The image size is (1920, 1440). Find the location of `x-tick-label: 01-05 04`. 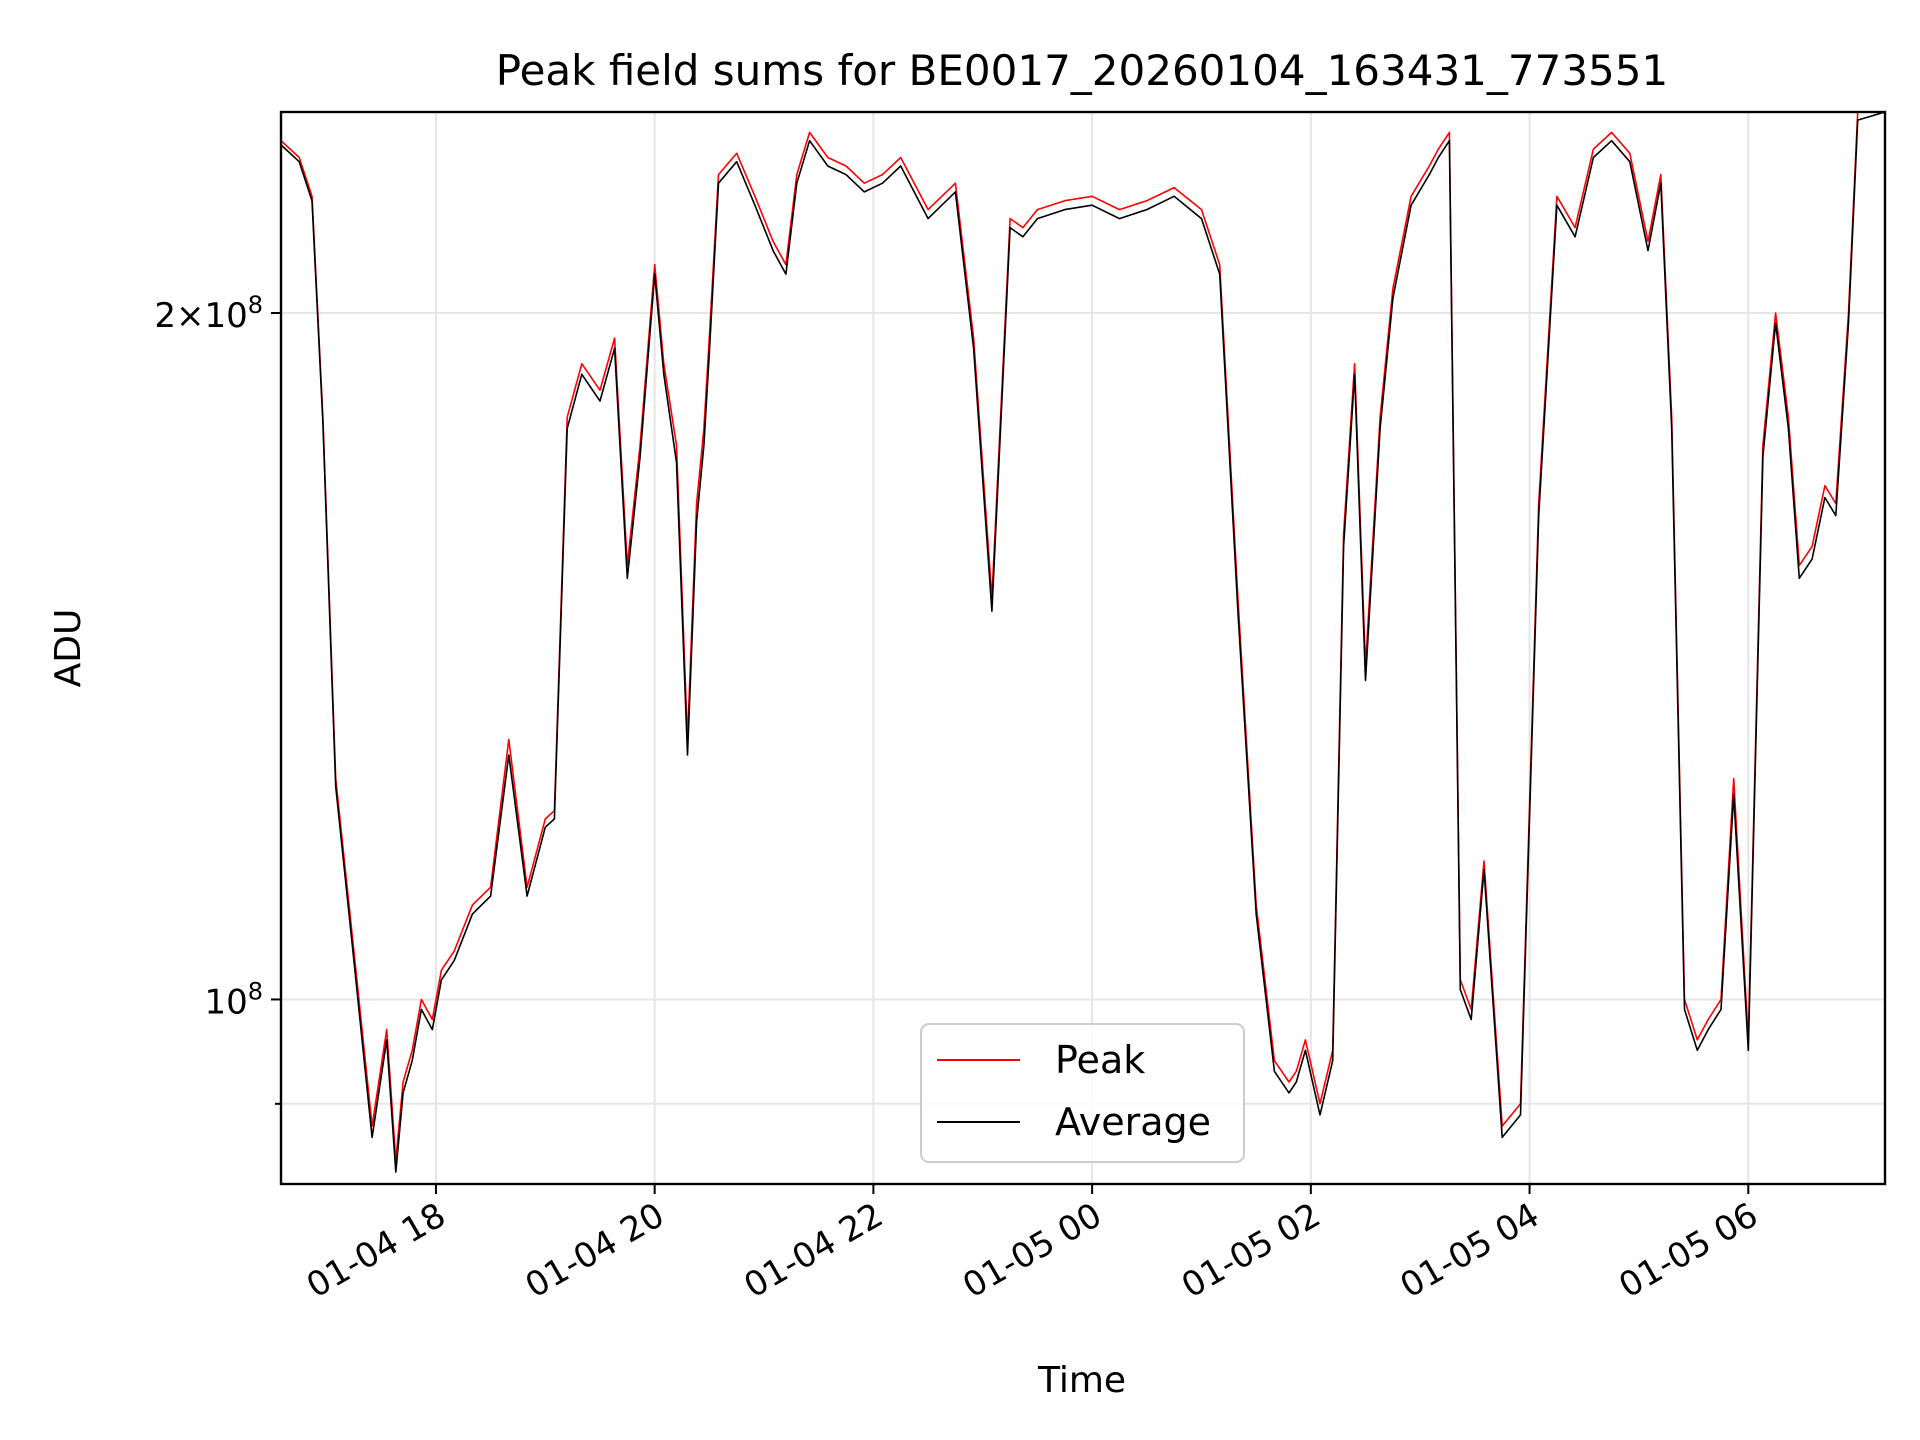

x-tick-label: 01-05 04 is located at coordinates (1470, 1250).